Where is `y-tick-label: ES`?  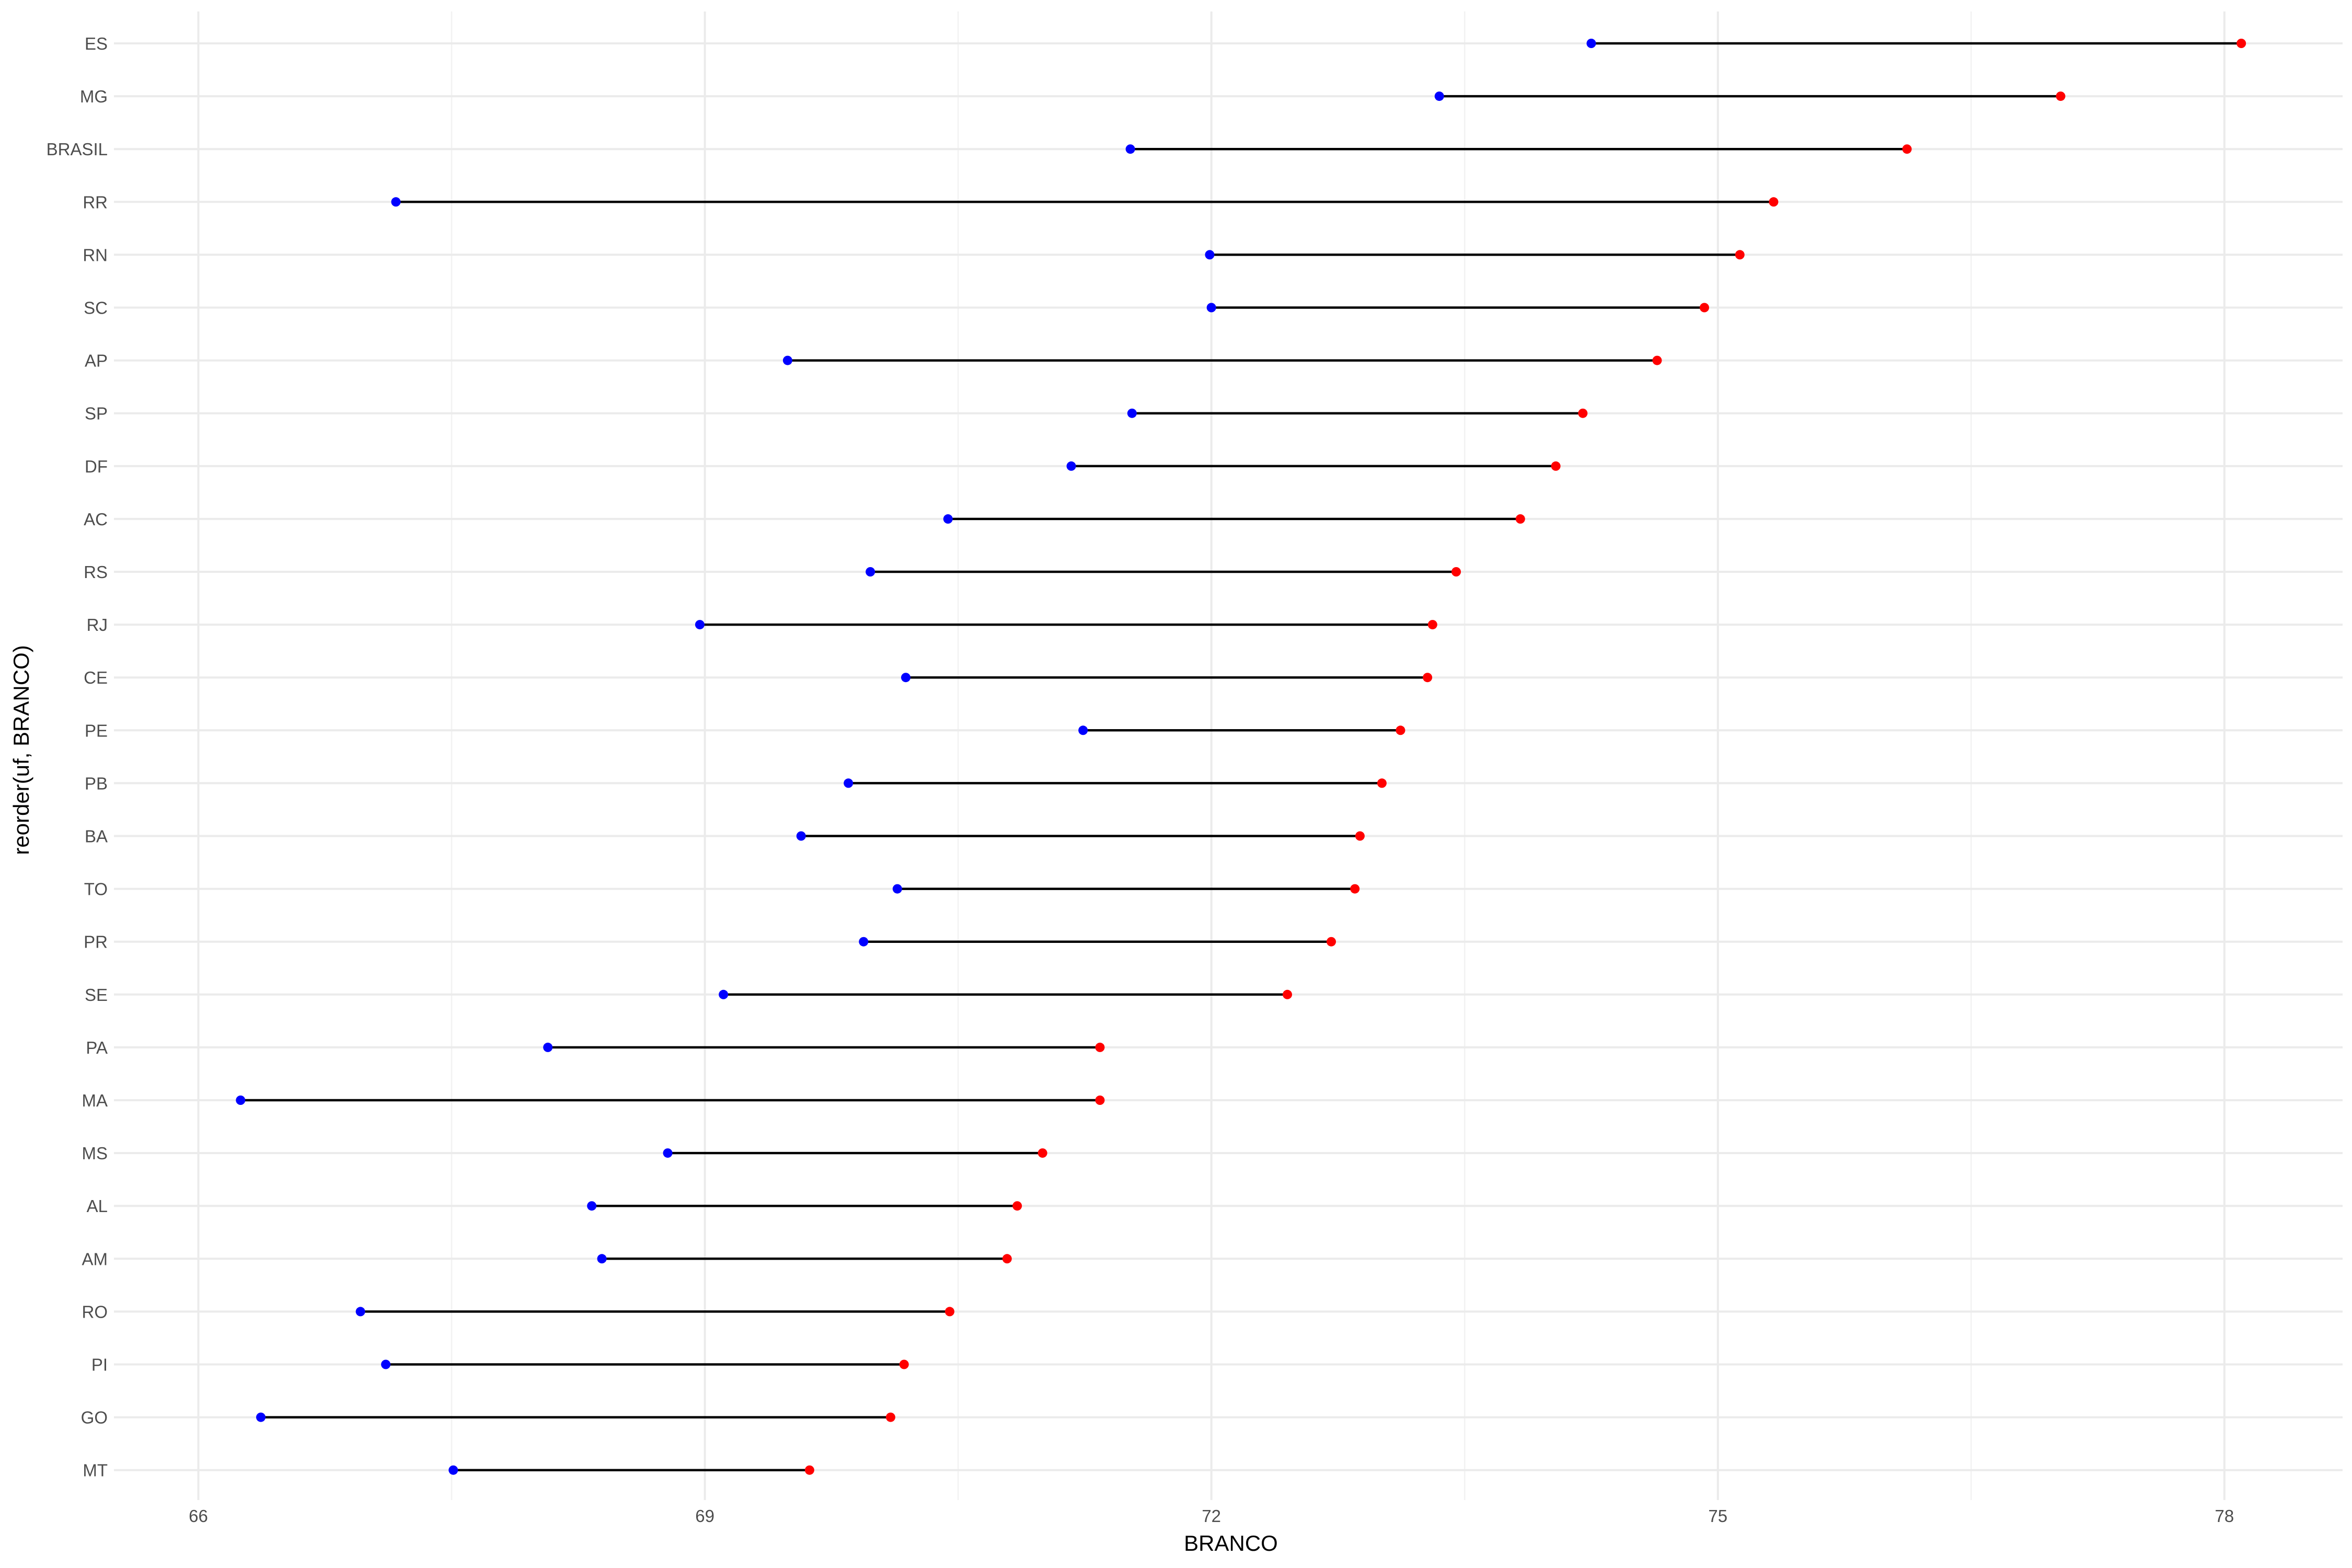 y-tick-label: ES is located at coordinates (96, 43).